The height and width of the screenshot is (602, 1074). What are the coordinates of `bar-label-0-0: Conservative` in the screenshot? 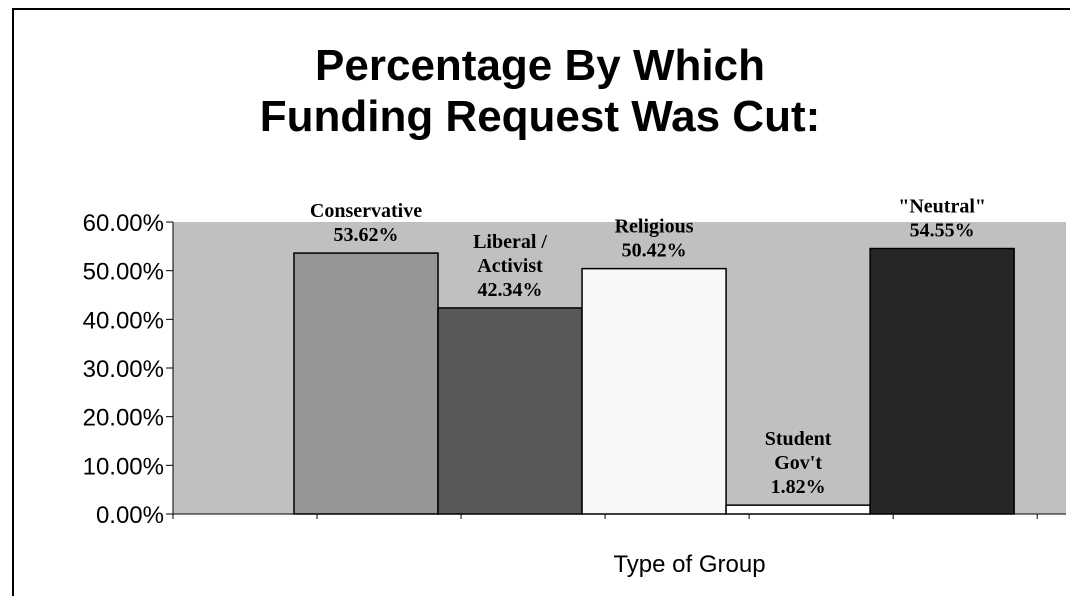 It's located at (366, 211).